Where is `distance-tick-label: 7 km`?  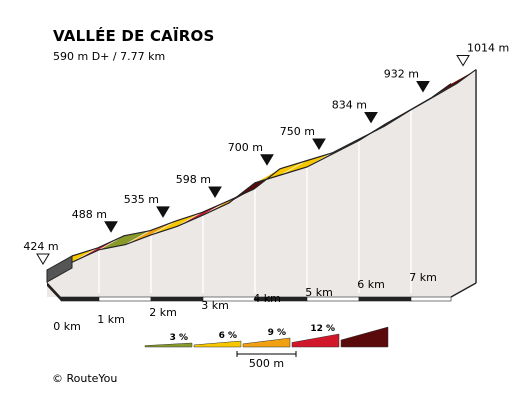 distance-tick-label: 7 km is located at coordinates (423, 277).